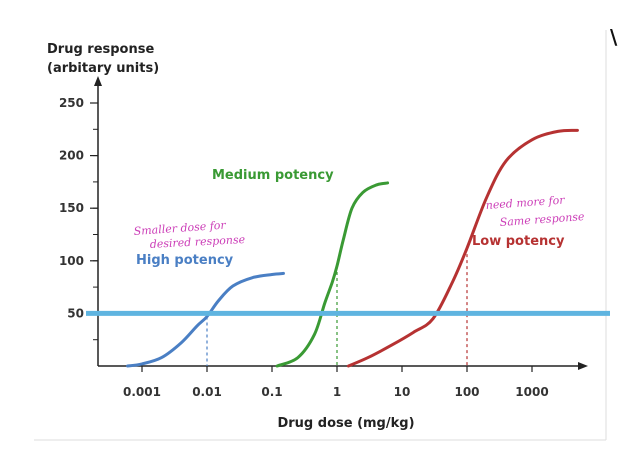 This screenshot has height=469, width=620. Describe the element at coordinates (98, 81) in the screenshot. I see `y-axis-arrow` at that location.